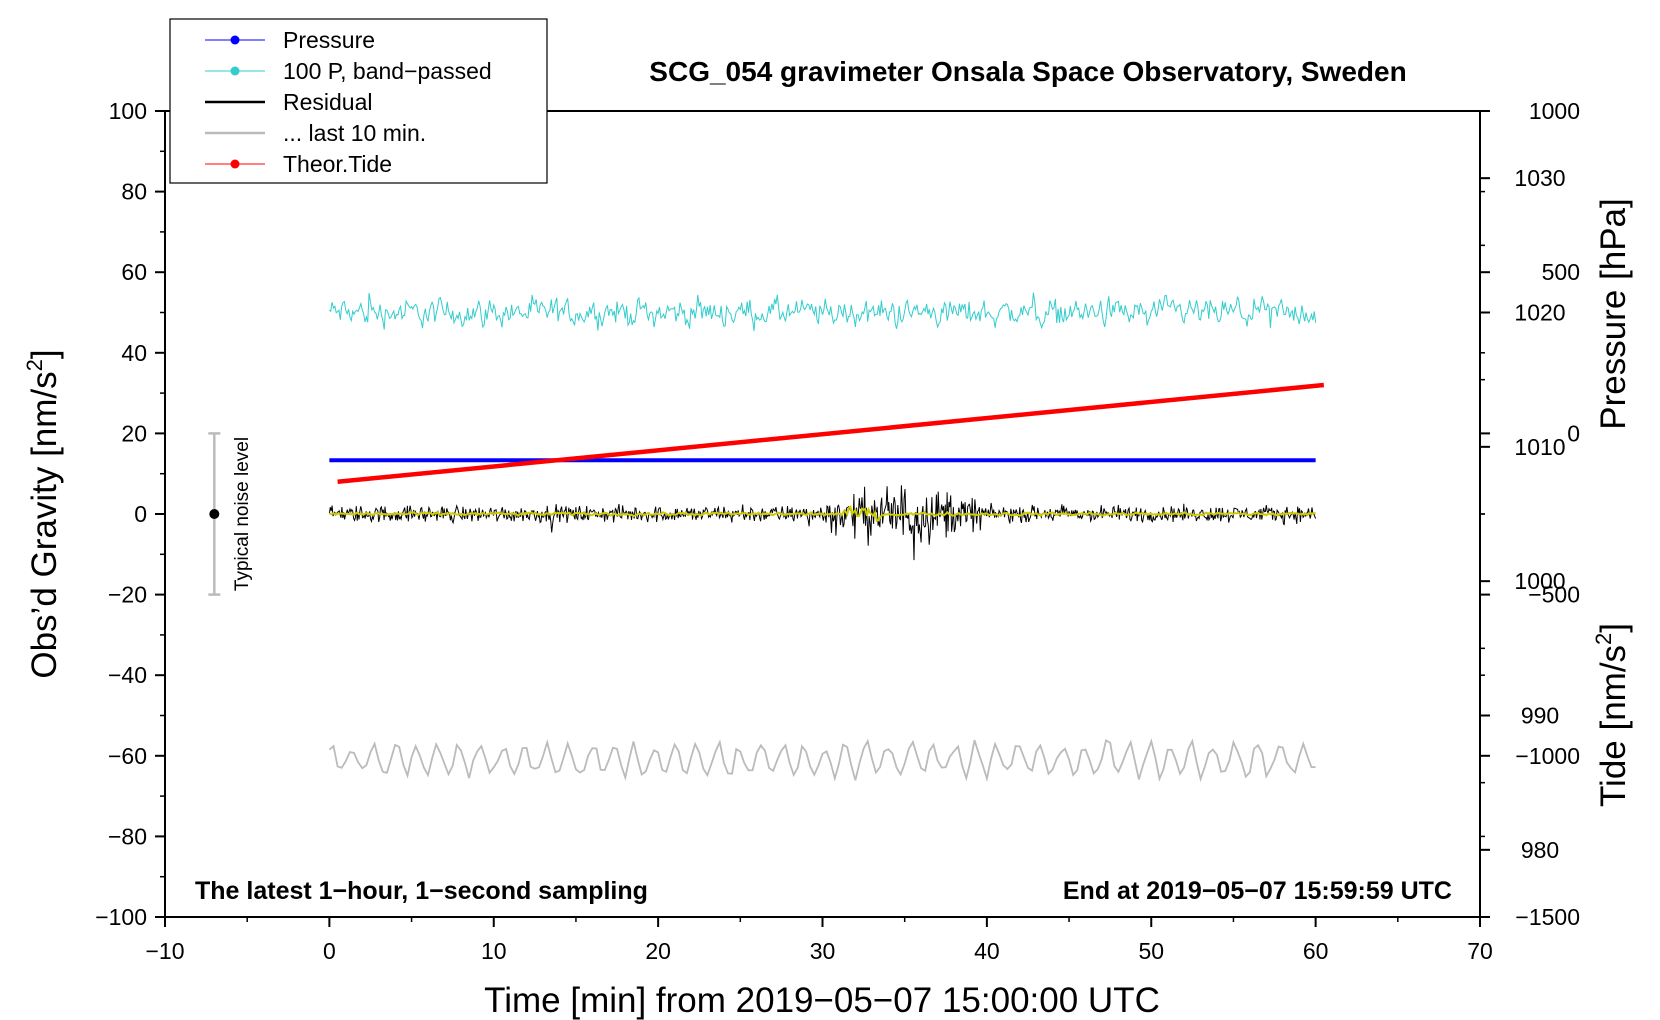 This screenshot has height=1020, width=1660. I want to click on noise-bar-center, so click(214, 514).